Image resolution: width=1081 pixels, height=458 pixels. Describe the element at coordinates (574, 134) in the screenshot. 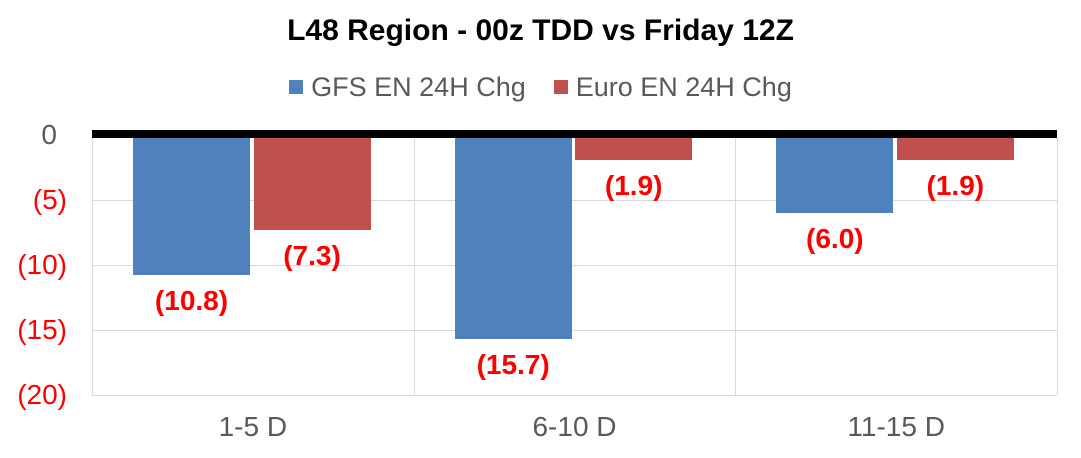

I see `zero-axis-line` at that location.